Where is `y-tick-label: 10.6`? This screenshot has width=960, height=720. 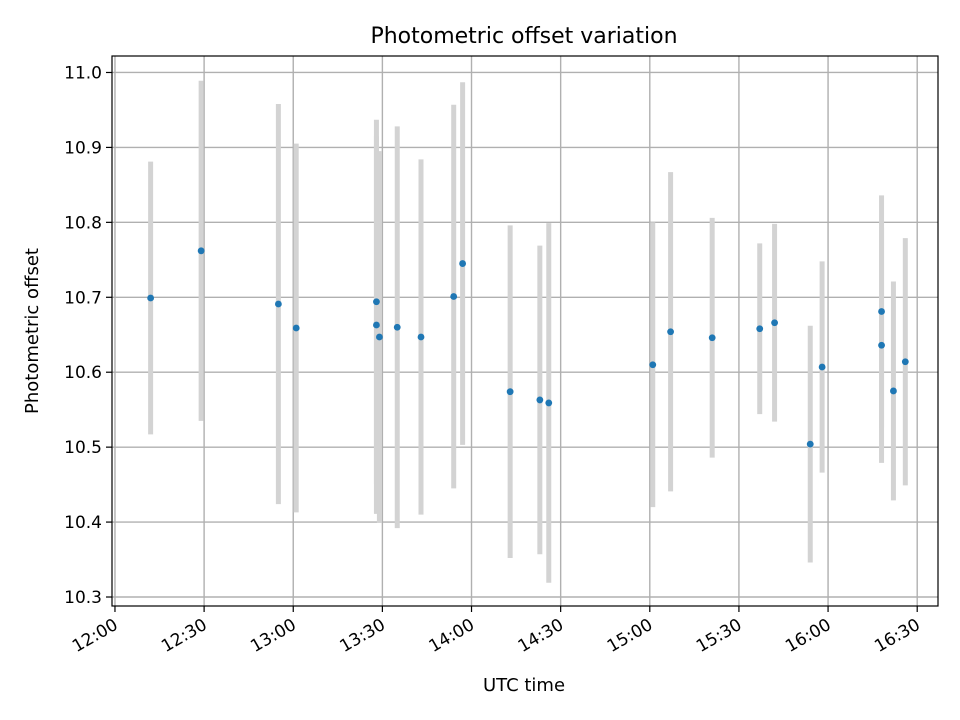 y-tick-label: 10.6 is located at coordinates (83, 373).